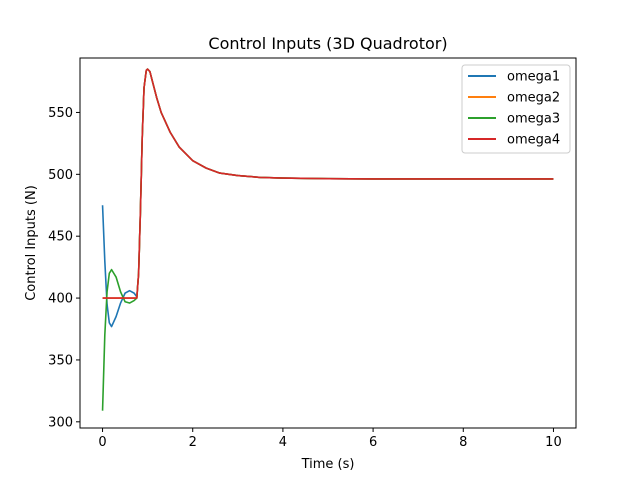 The image size is (640, 480). Describe the element at coordinates (553, 442) in the screenshot. I see `x-tick-label: 10` at that location.